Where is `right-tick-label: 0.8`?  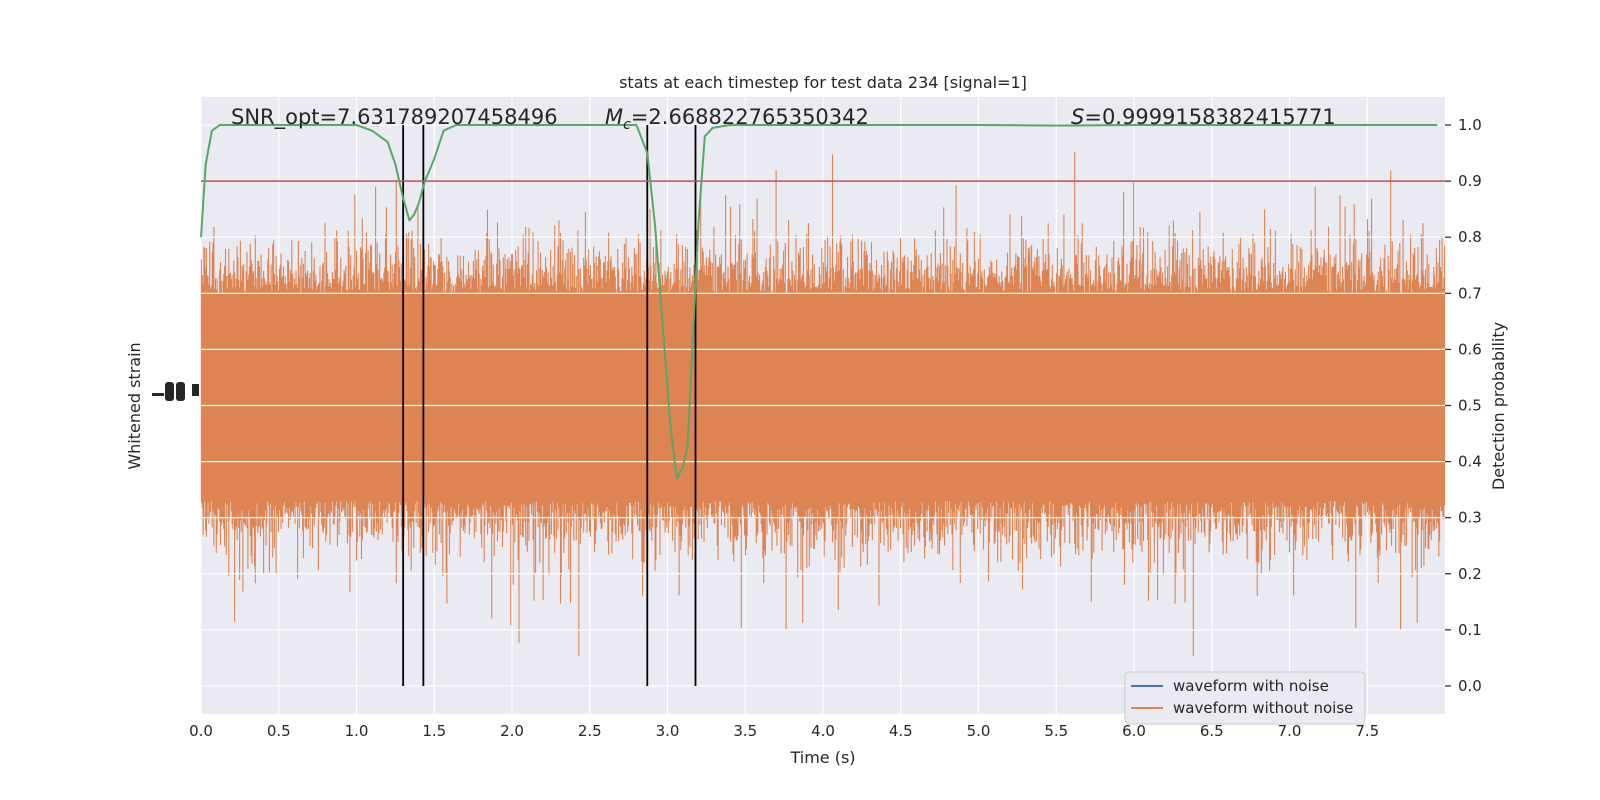
right-tick-label: 0.8 is located at coordinates (1470, 237).